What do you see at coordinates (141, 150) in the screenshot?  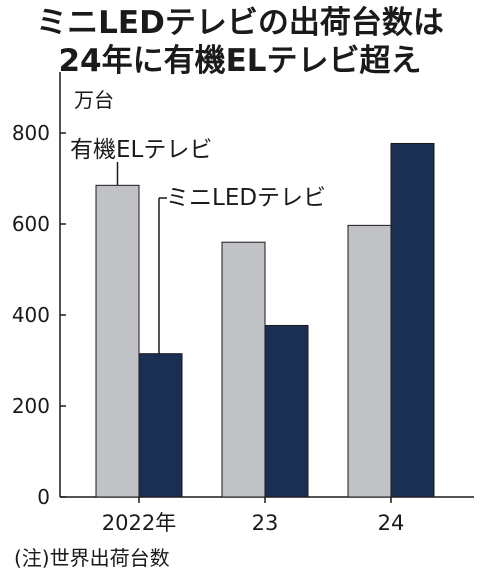 I see `legend-label-oled: 有機ELテレビ` at bounding box center [141, 150].